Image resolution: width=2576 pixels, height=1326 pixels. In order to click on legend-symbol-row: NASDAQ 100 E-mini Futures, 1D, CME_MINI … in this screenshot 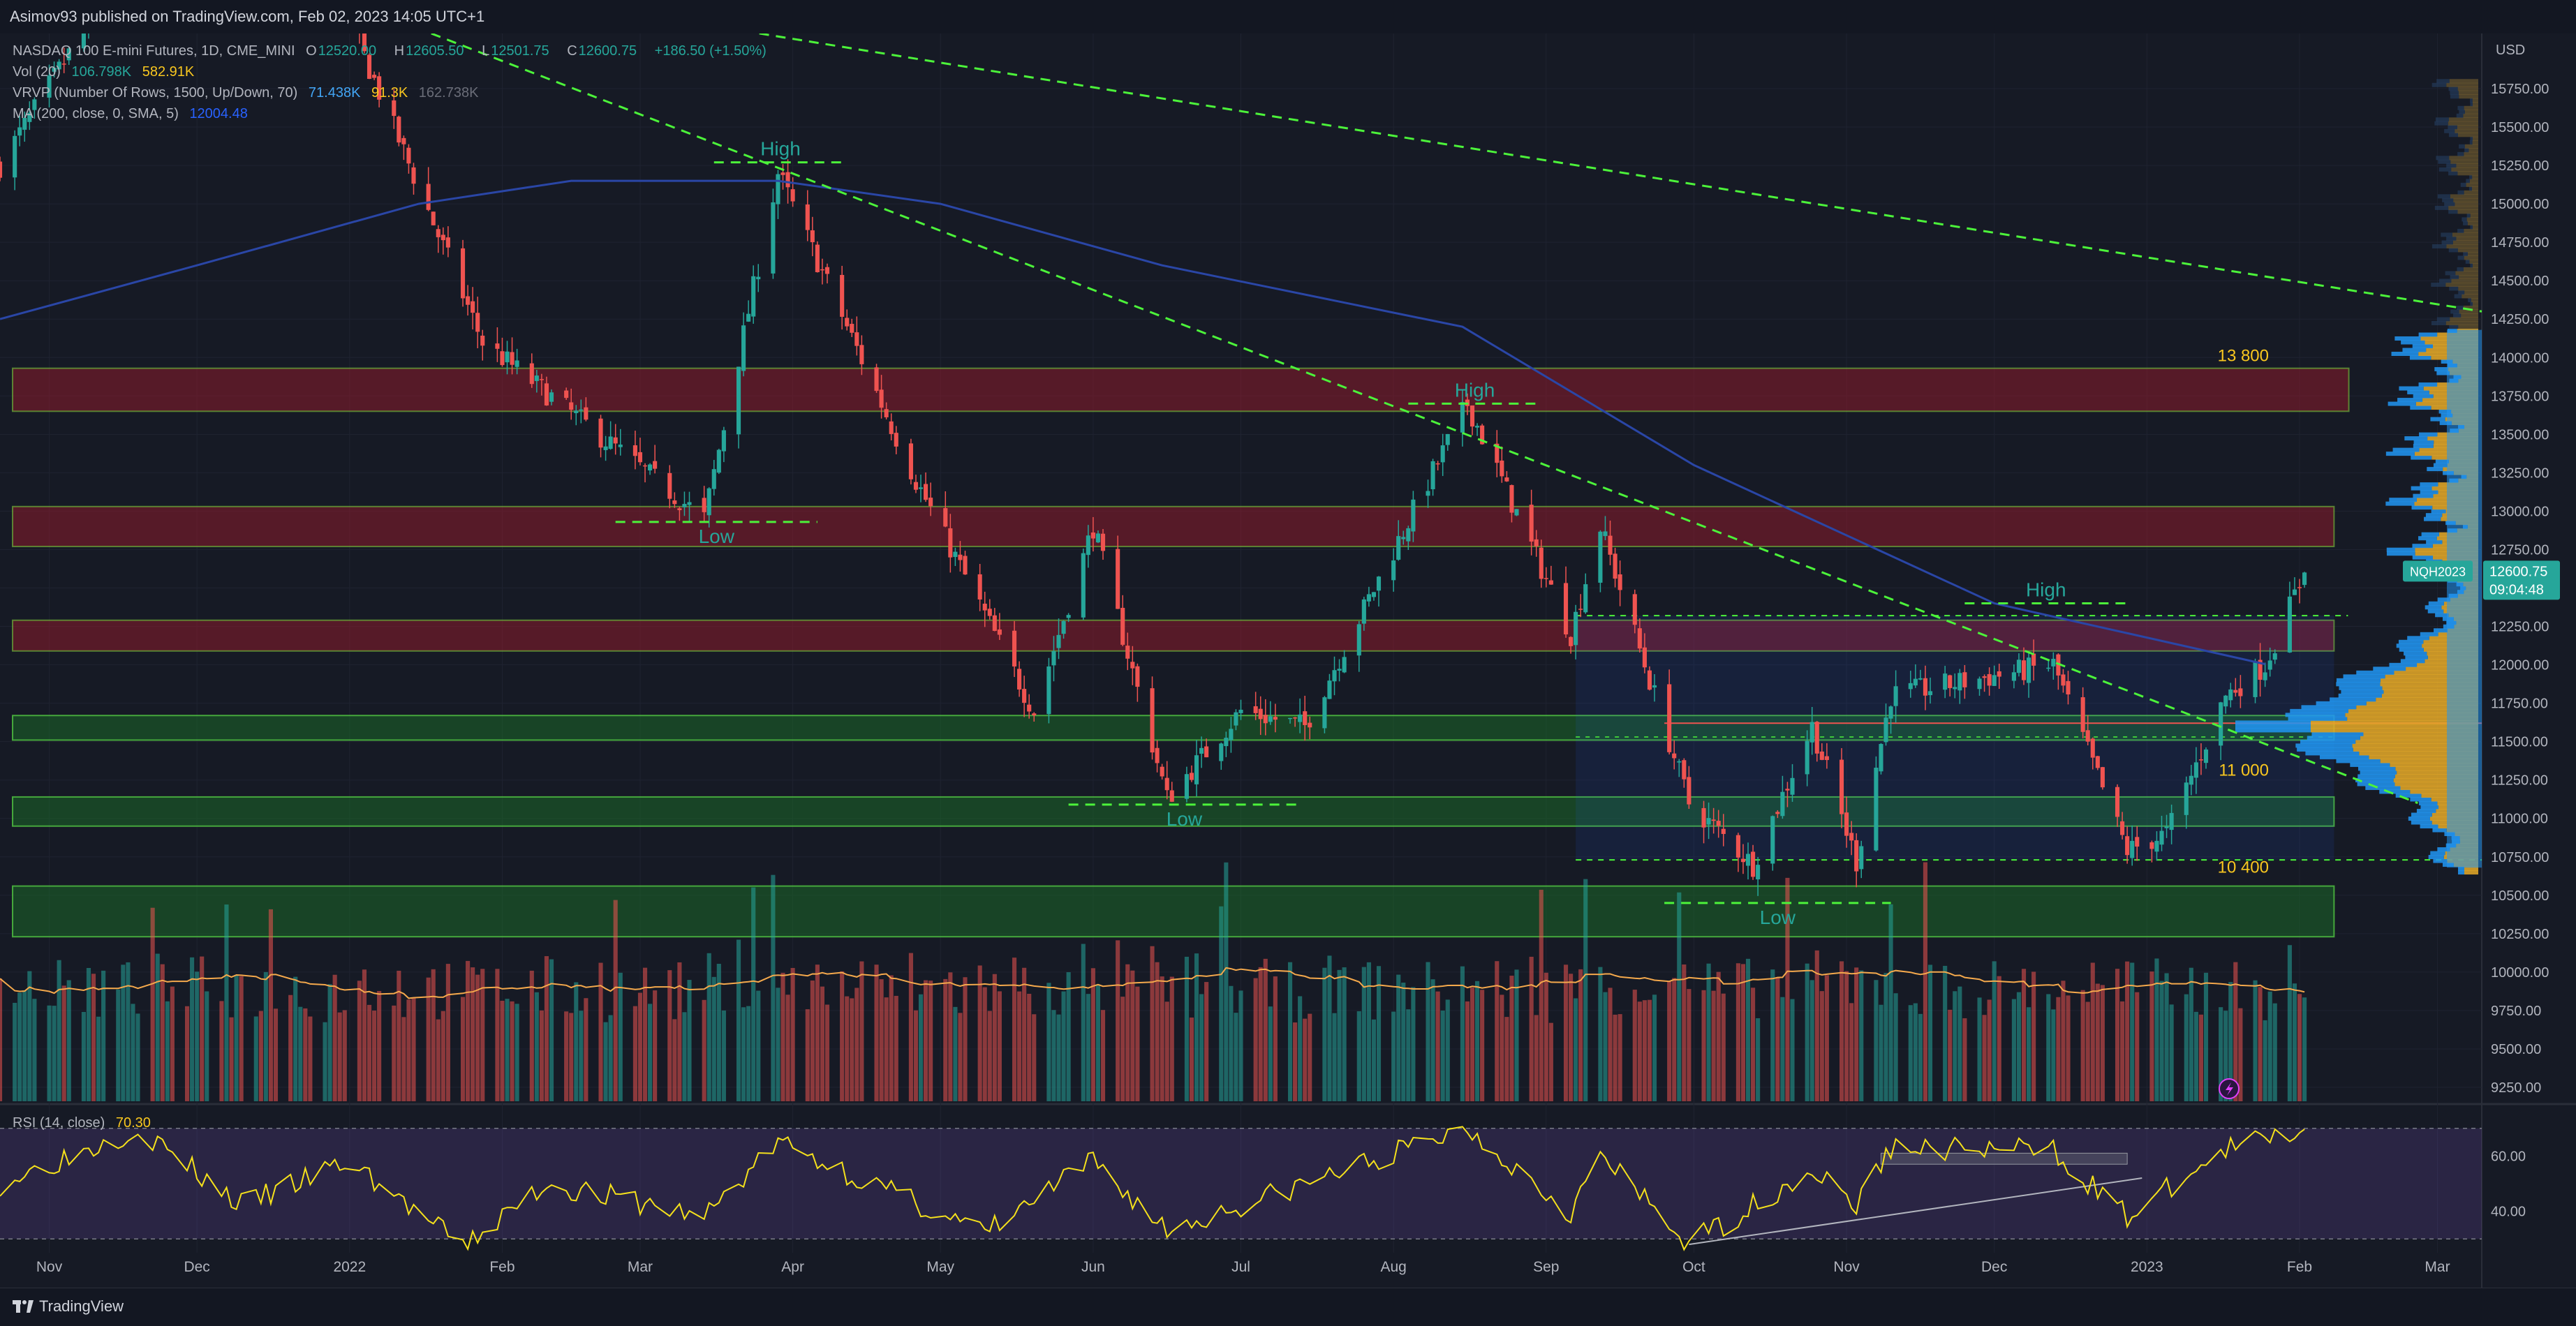, I will do `click(393, 51)`.